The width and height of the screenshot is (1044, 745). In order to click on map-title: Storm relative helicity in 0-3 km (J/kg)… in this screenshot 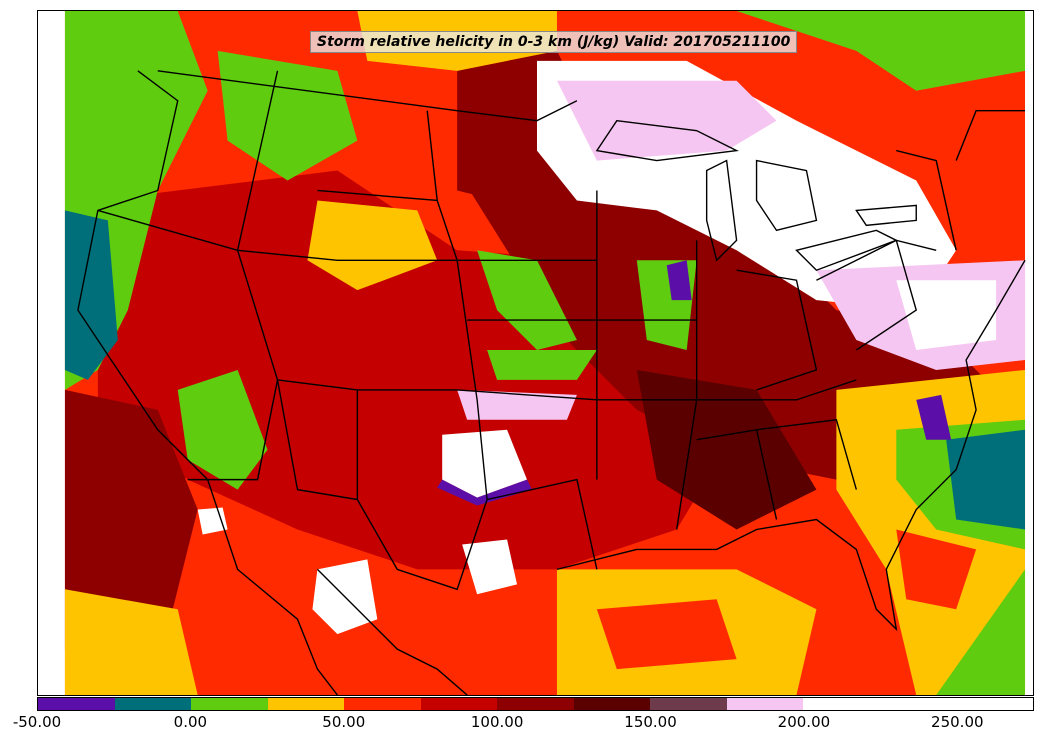, I will do `click(554, 42)`.